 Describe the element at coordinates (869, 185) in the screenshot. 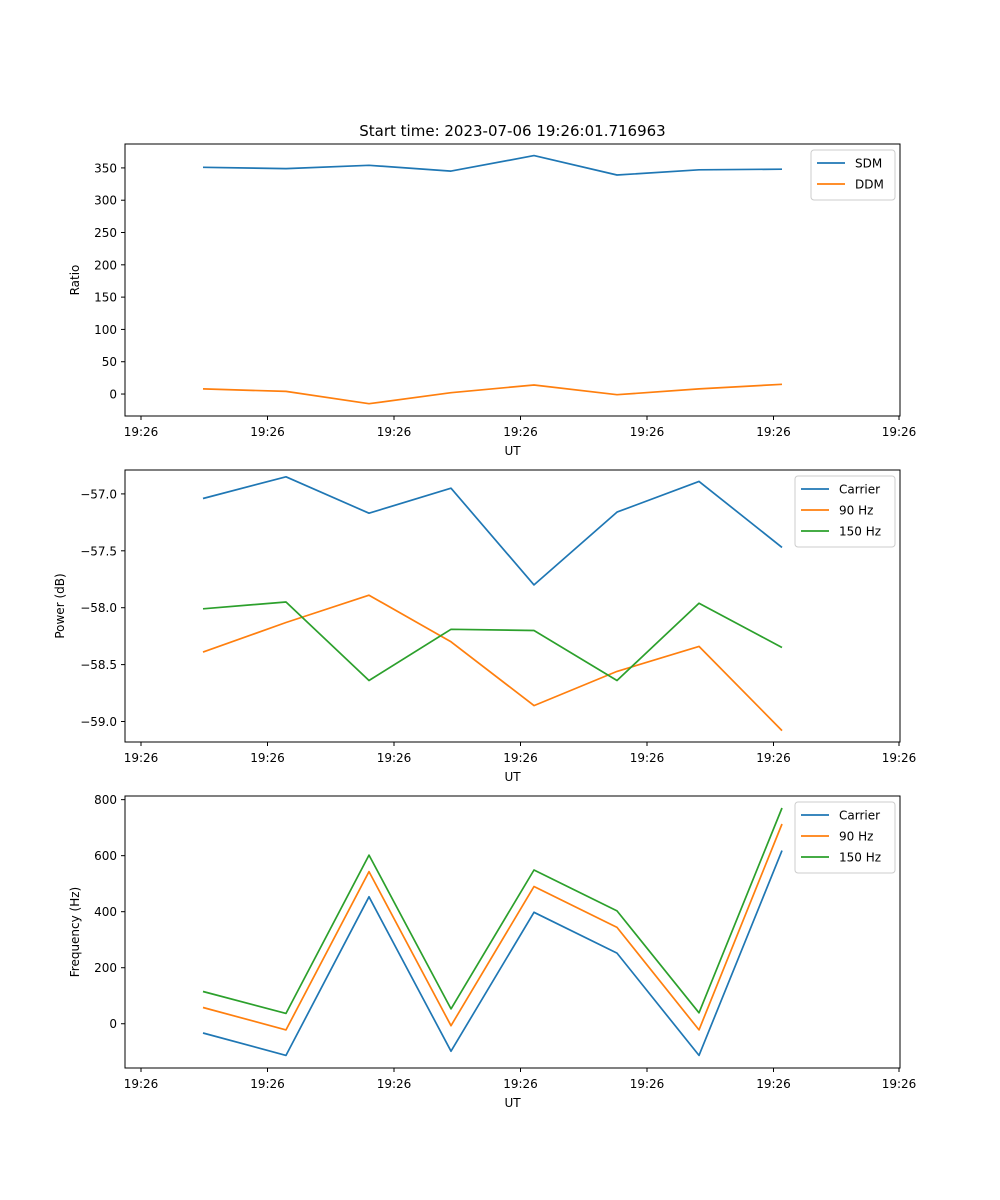

I see `legend-label: DDM` at that location.